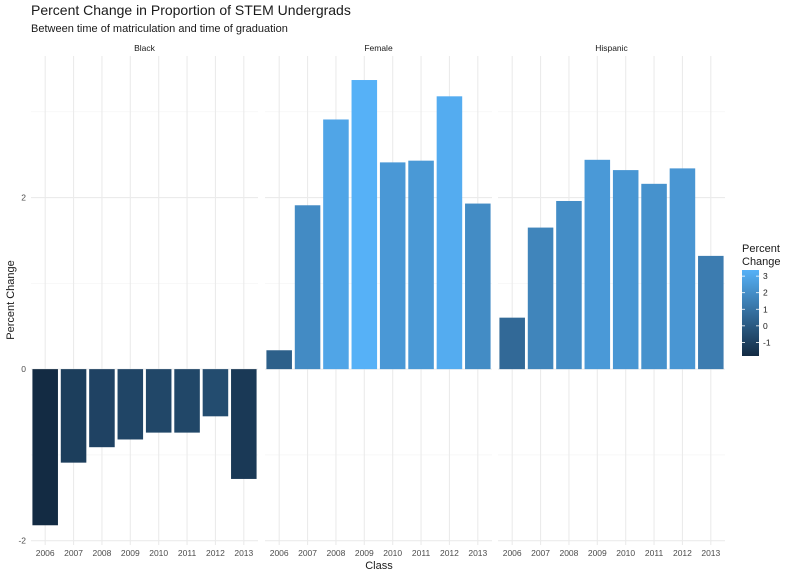  Describe the element at coordinates (750, 313) in the screenshot. I see `legend-colorbar` at that location.